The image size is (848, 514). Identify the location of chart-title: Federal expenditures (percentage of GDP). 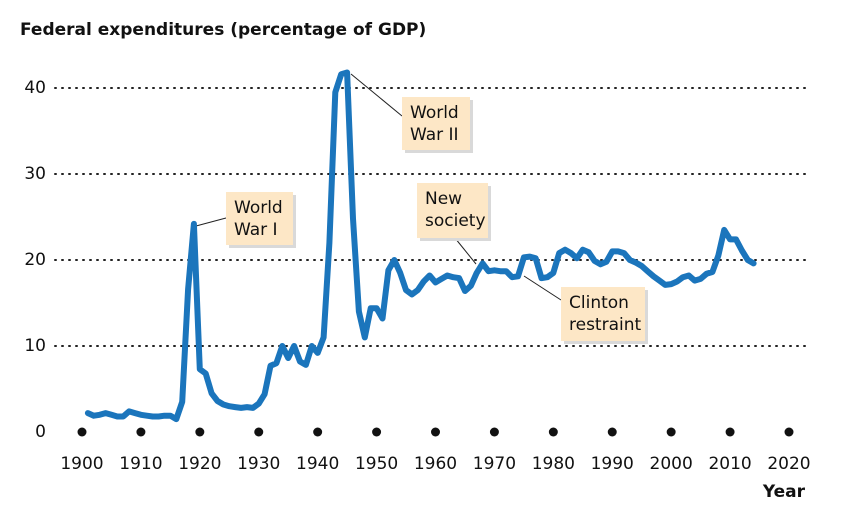
(223, 30).